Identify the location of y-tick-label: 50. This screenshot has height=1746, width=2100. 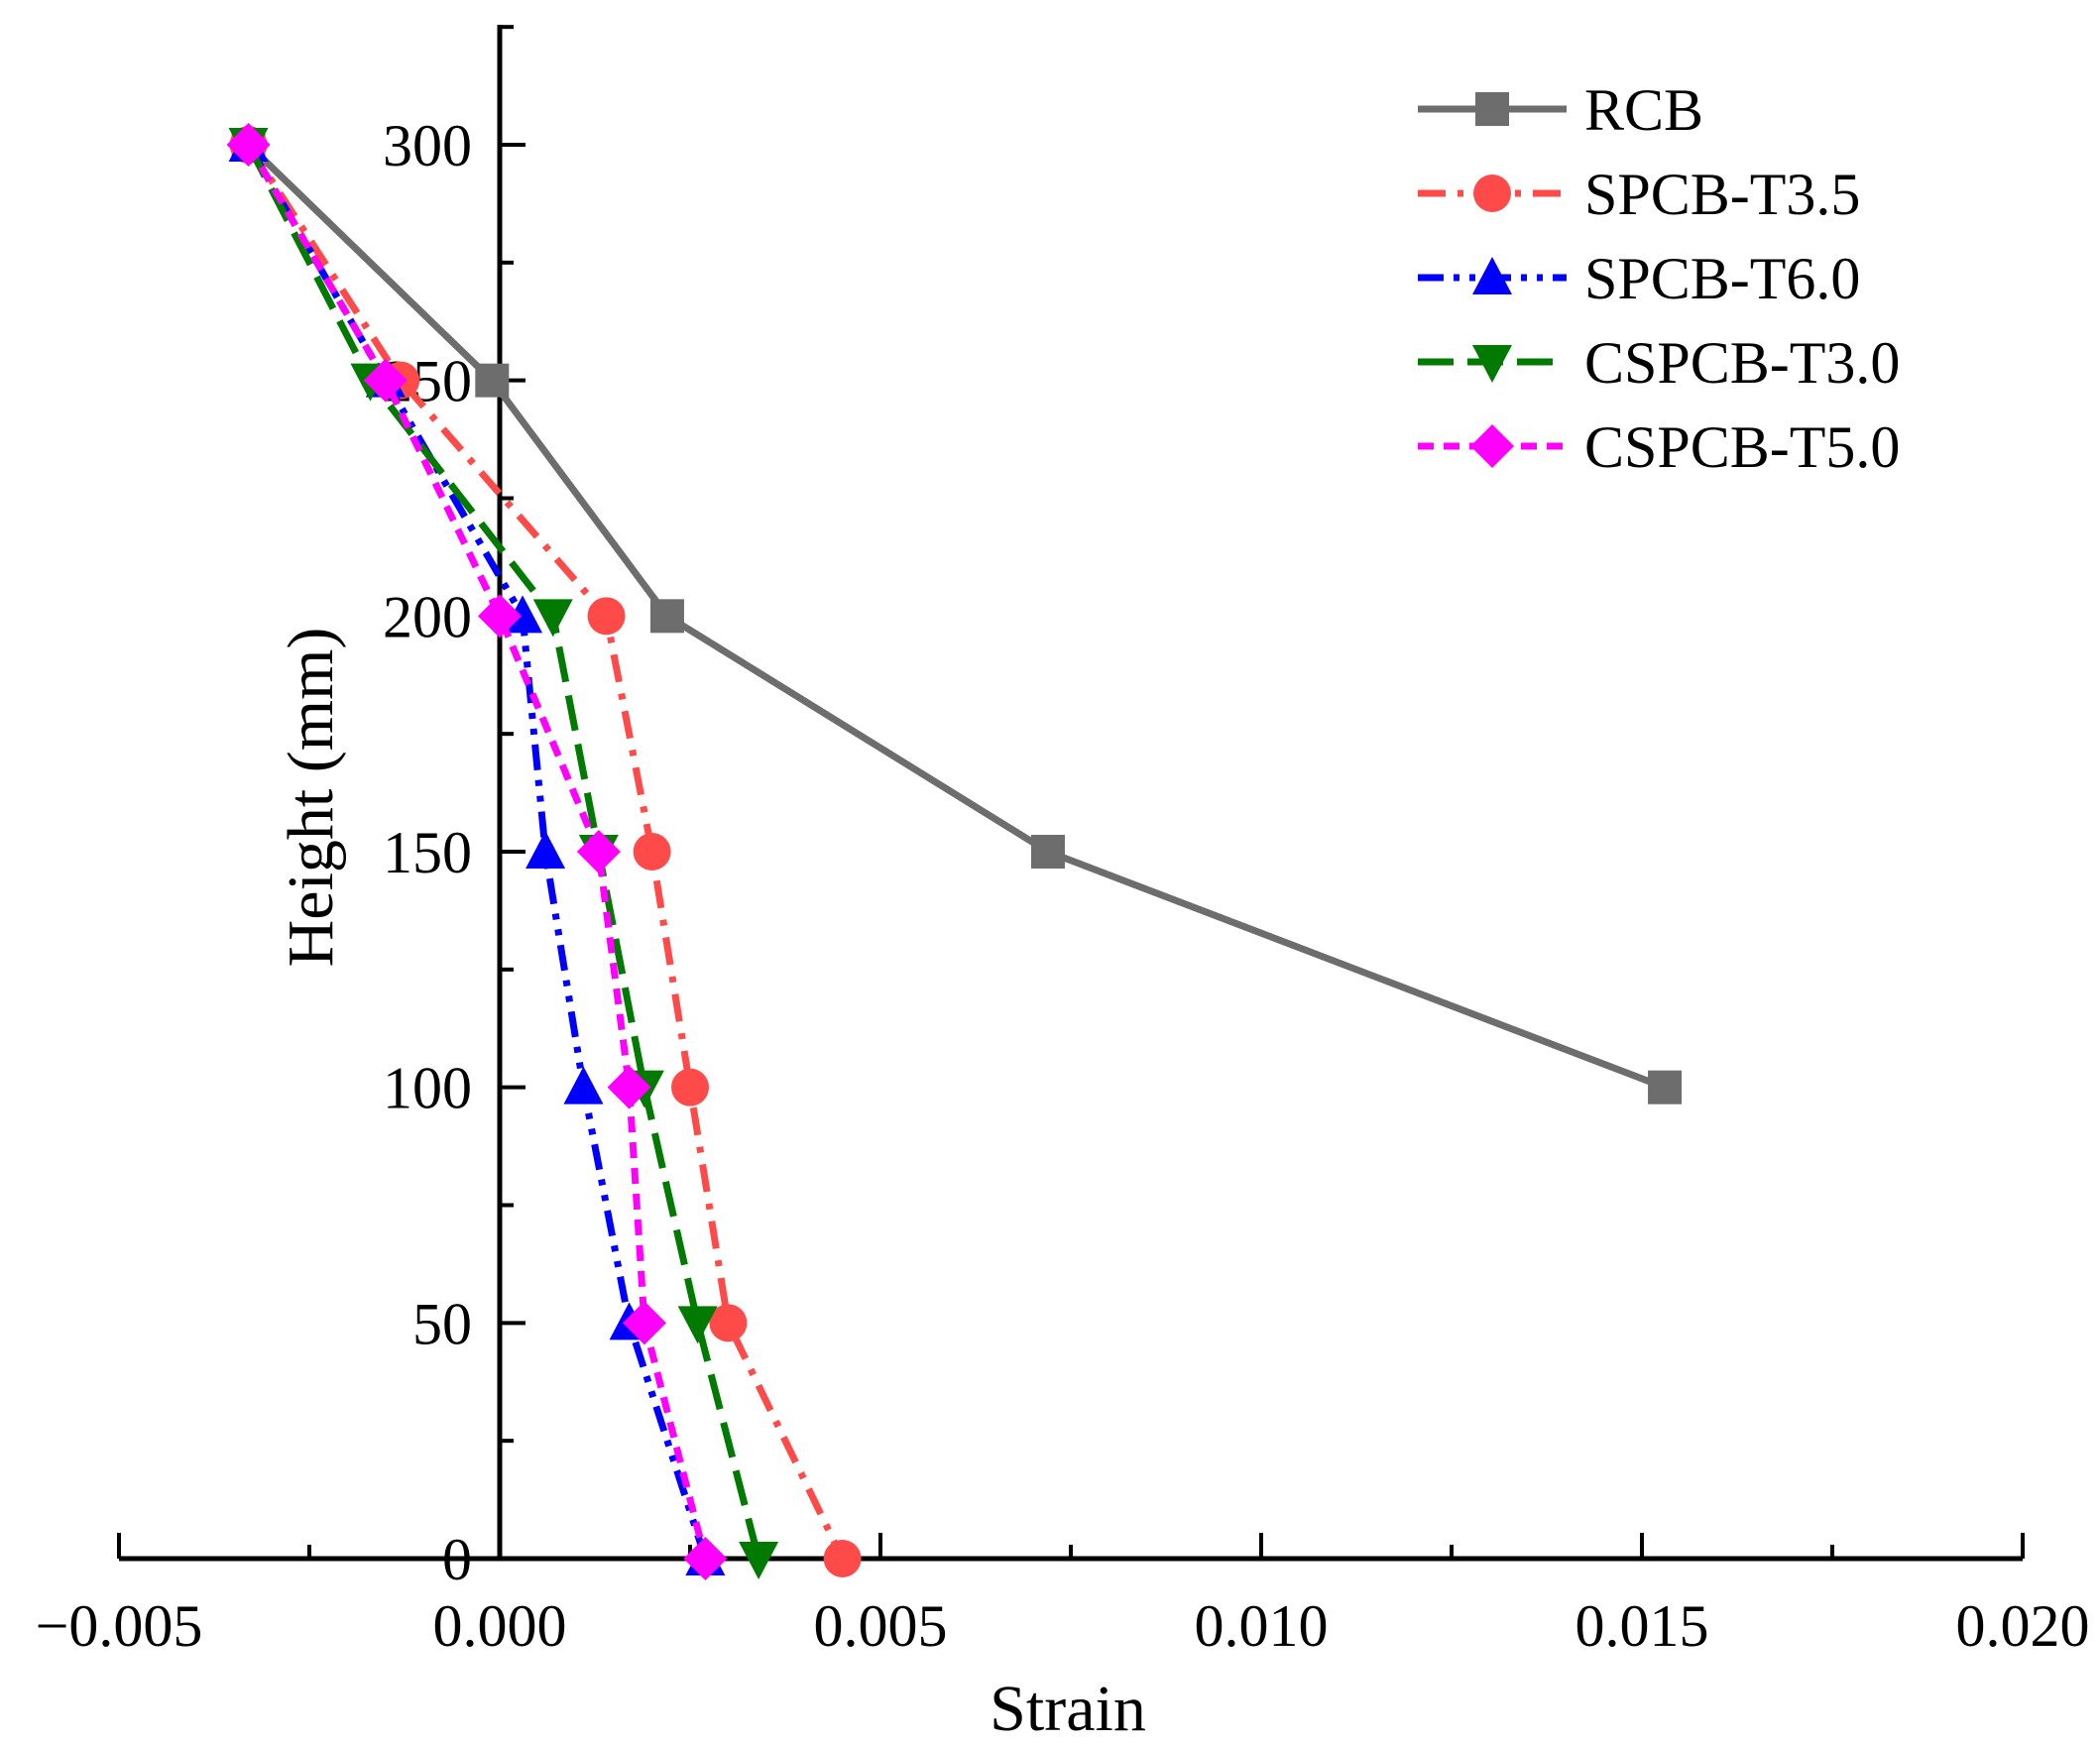
(442, 1323).